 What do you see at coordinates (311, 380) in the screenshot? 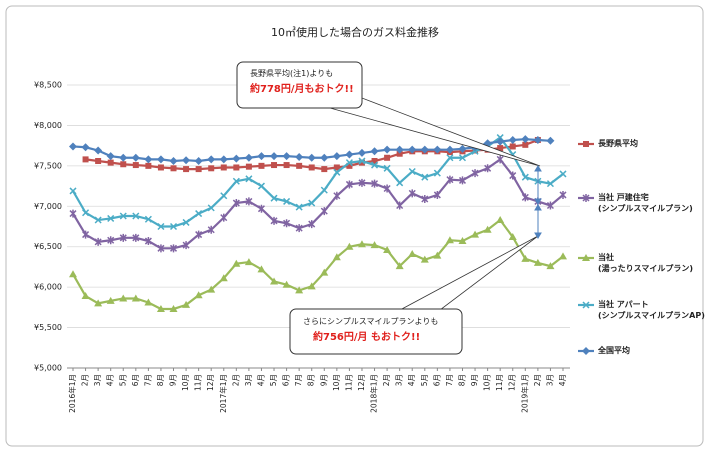
I see `x-tick-label: 8月` at bounding box center [311, 380].